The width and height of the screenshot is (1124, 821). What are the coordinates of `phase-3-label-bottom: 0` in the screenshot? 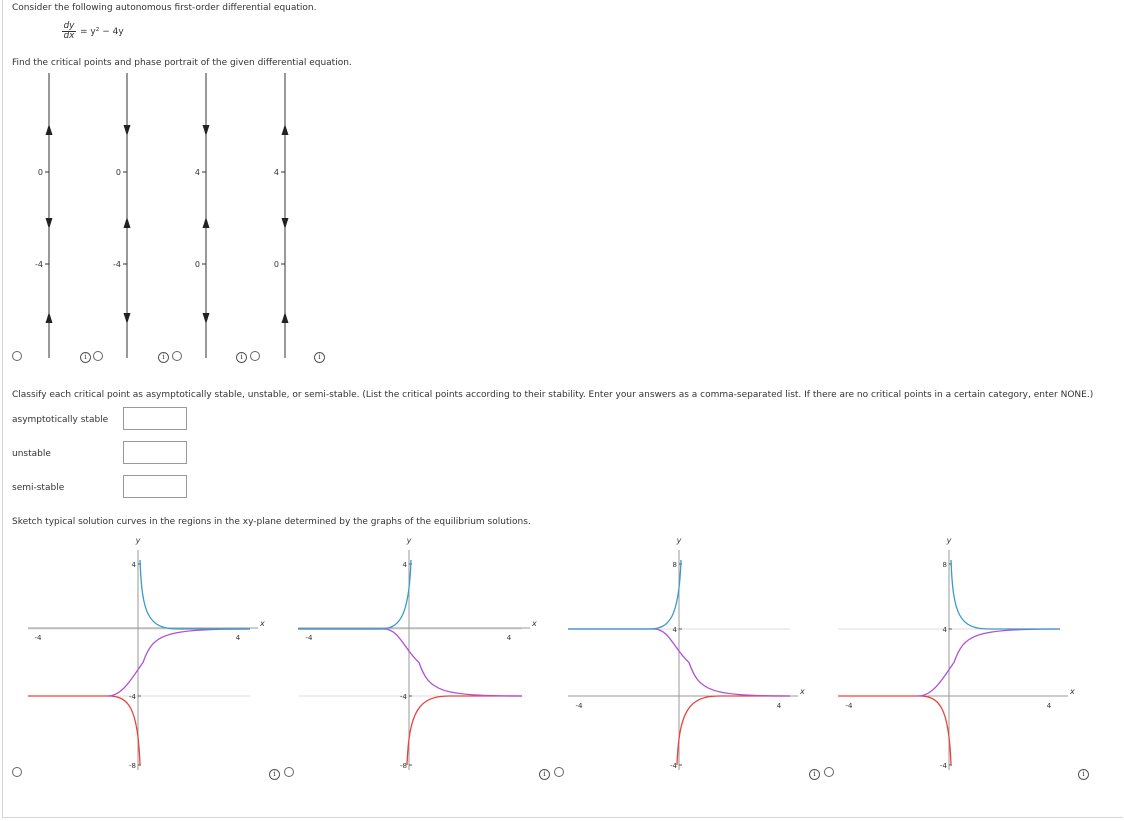 It's located at (197, 264).